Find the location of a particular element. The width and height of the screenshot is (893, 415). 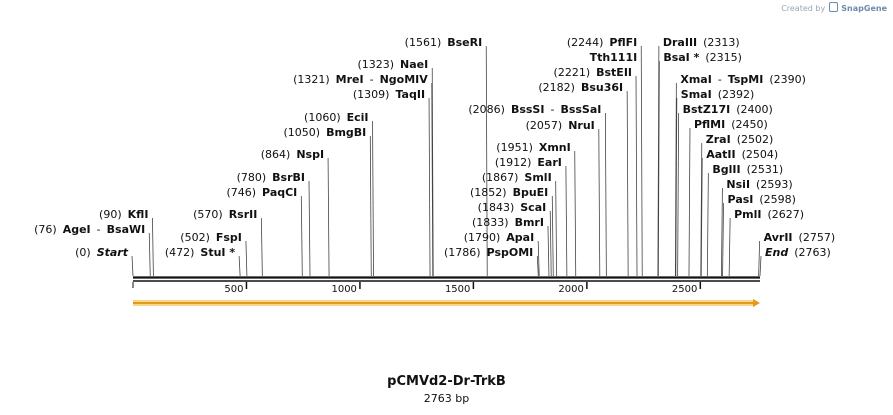

site-name: BpuEI is located at coordinates (531, 192).